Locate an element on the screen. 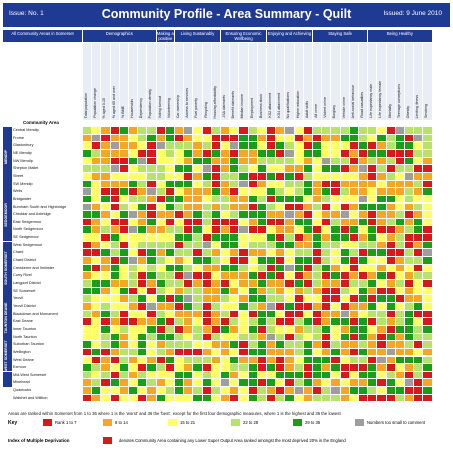  indicator-header: All crime is located at coordinates (318, 81).